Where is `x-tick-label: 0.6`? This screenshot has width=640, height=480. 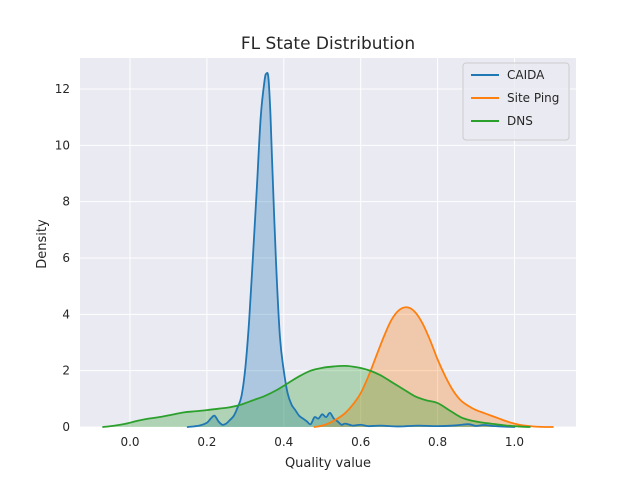
x-tick-label: 0.6 is located at coordinates (360, 442).